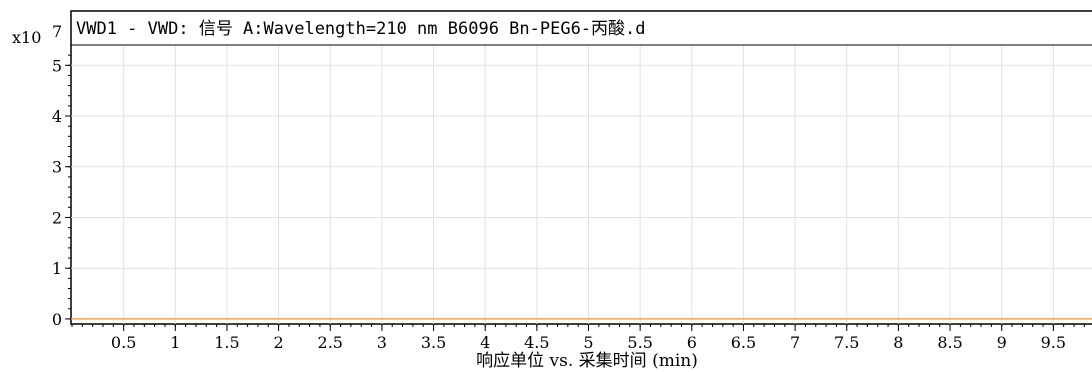 This screenshot has height=372, width=1092. Describe the element at coordinates (123, 342) in the screenshot. I see `x-tick-label: 0.5` at that location.